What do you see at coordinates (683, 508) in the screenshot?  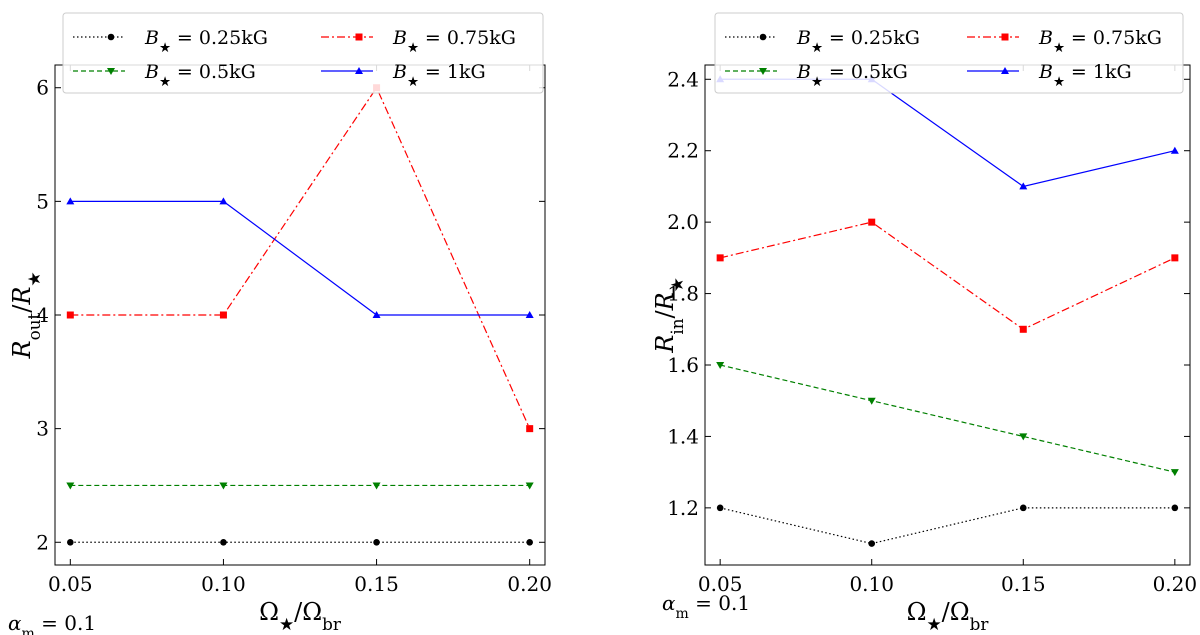 I see `y-tick-label: 1.2` at bounding box center [683, 508].